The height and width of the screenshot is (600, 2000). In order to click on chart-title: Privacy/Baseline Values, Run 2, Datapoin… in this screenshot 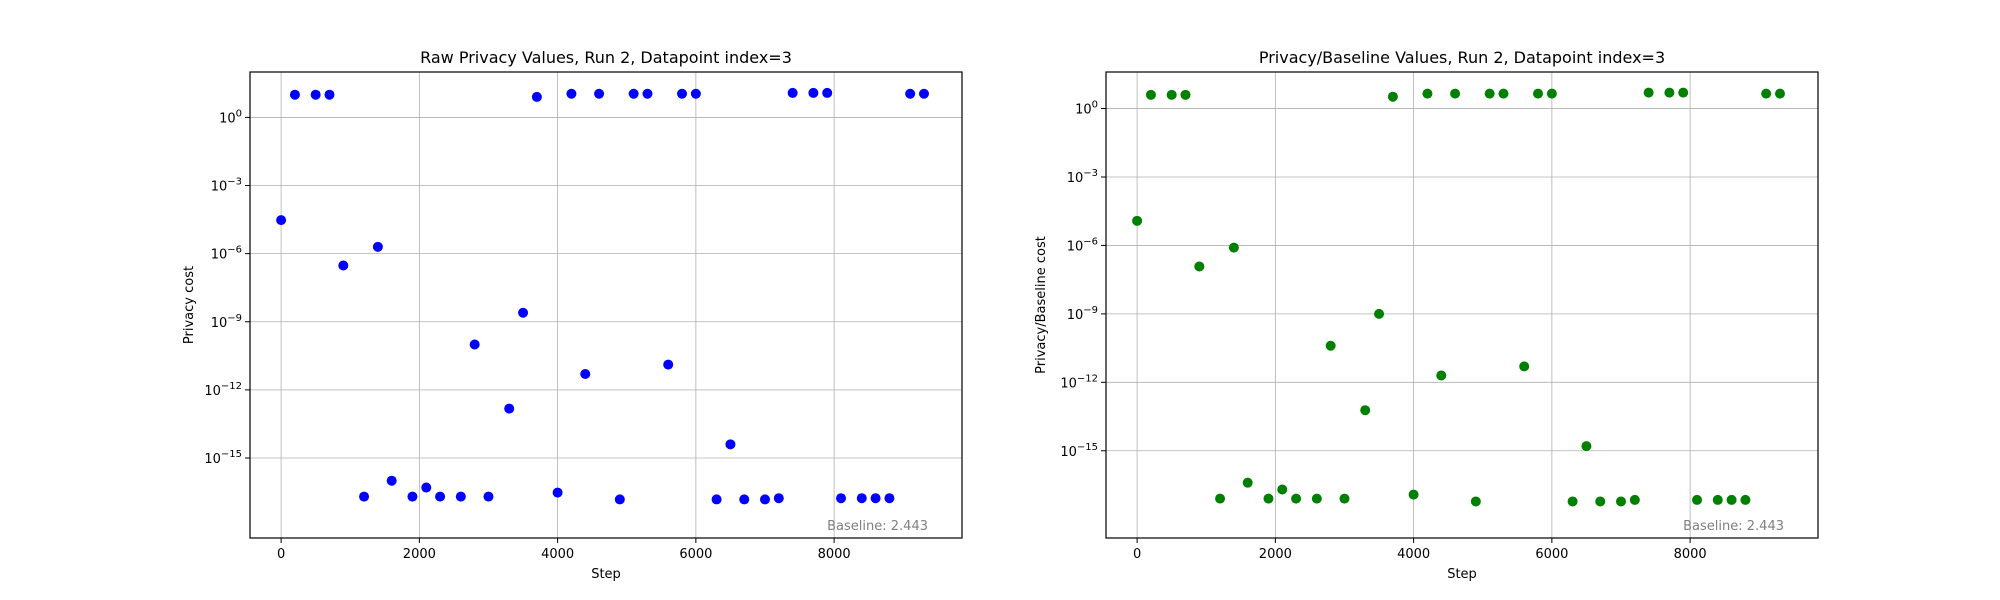, I will do `click(1462, 57)`.